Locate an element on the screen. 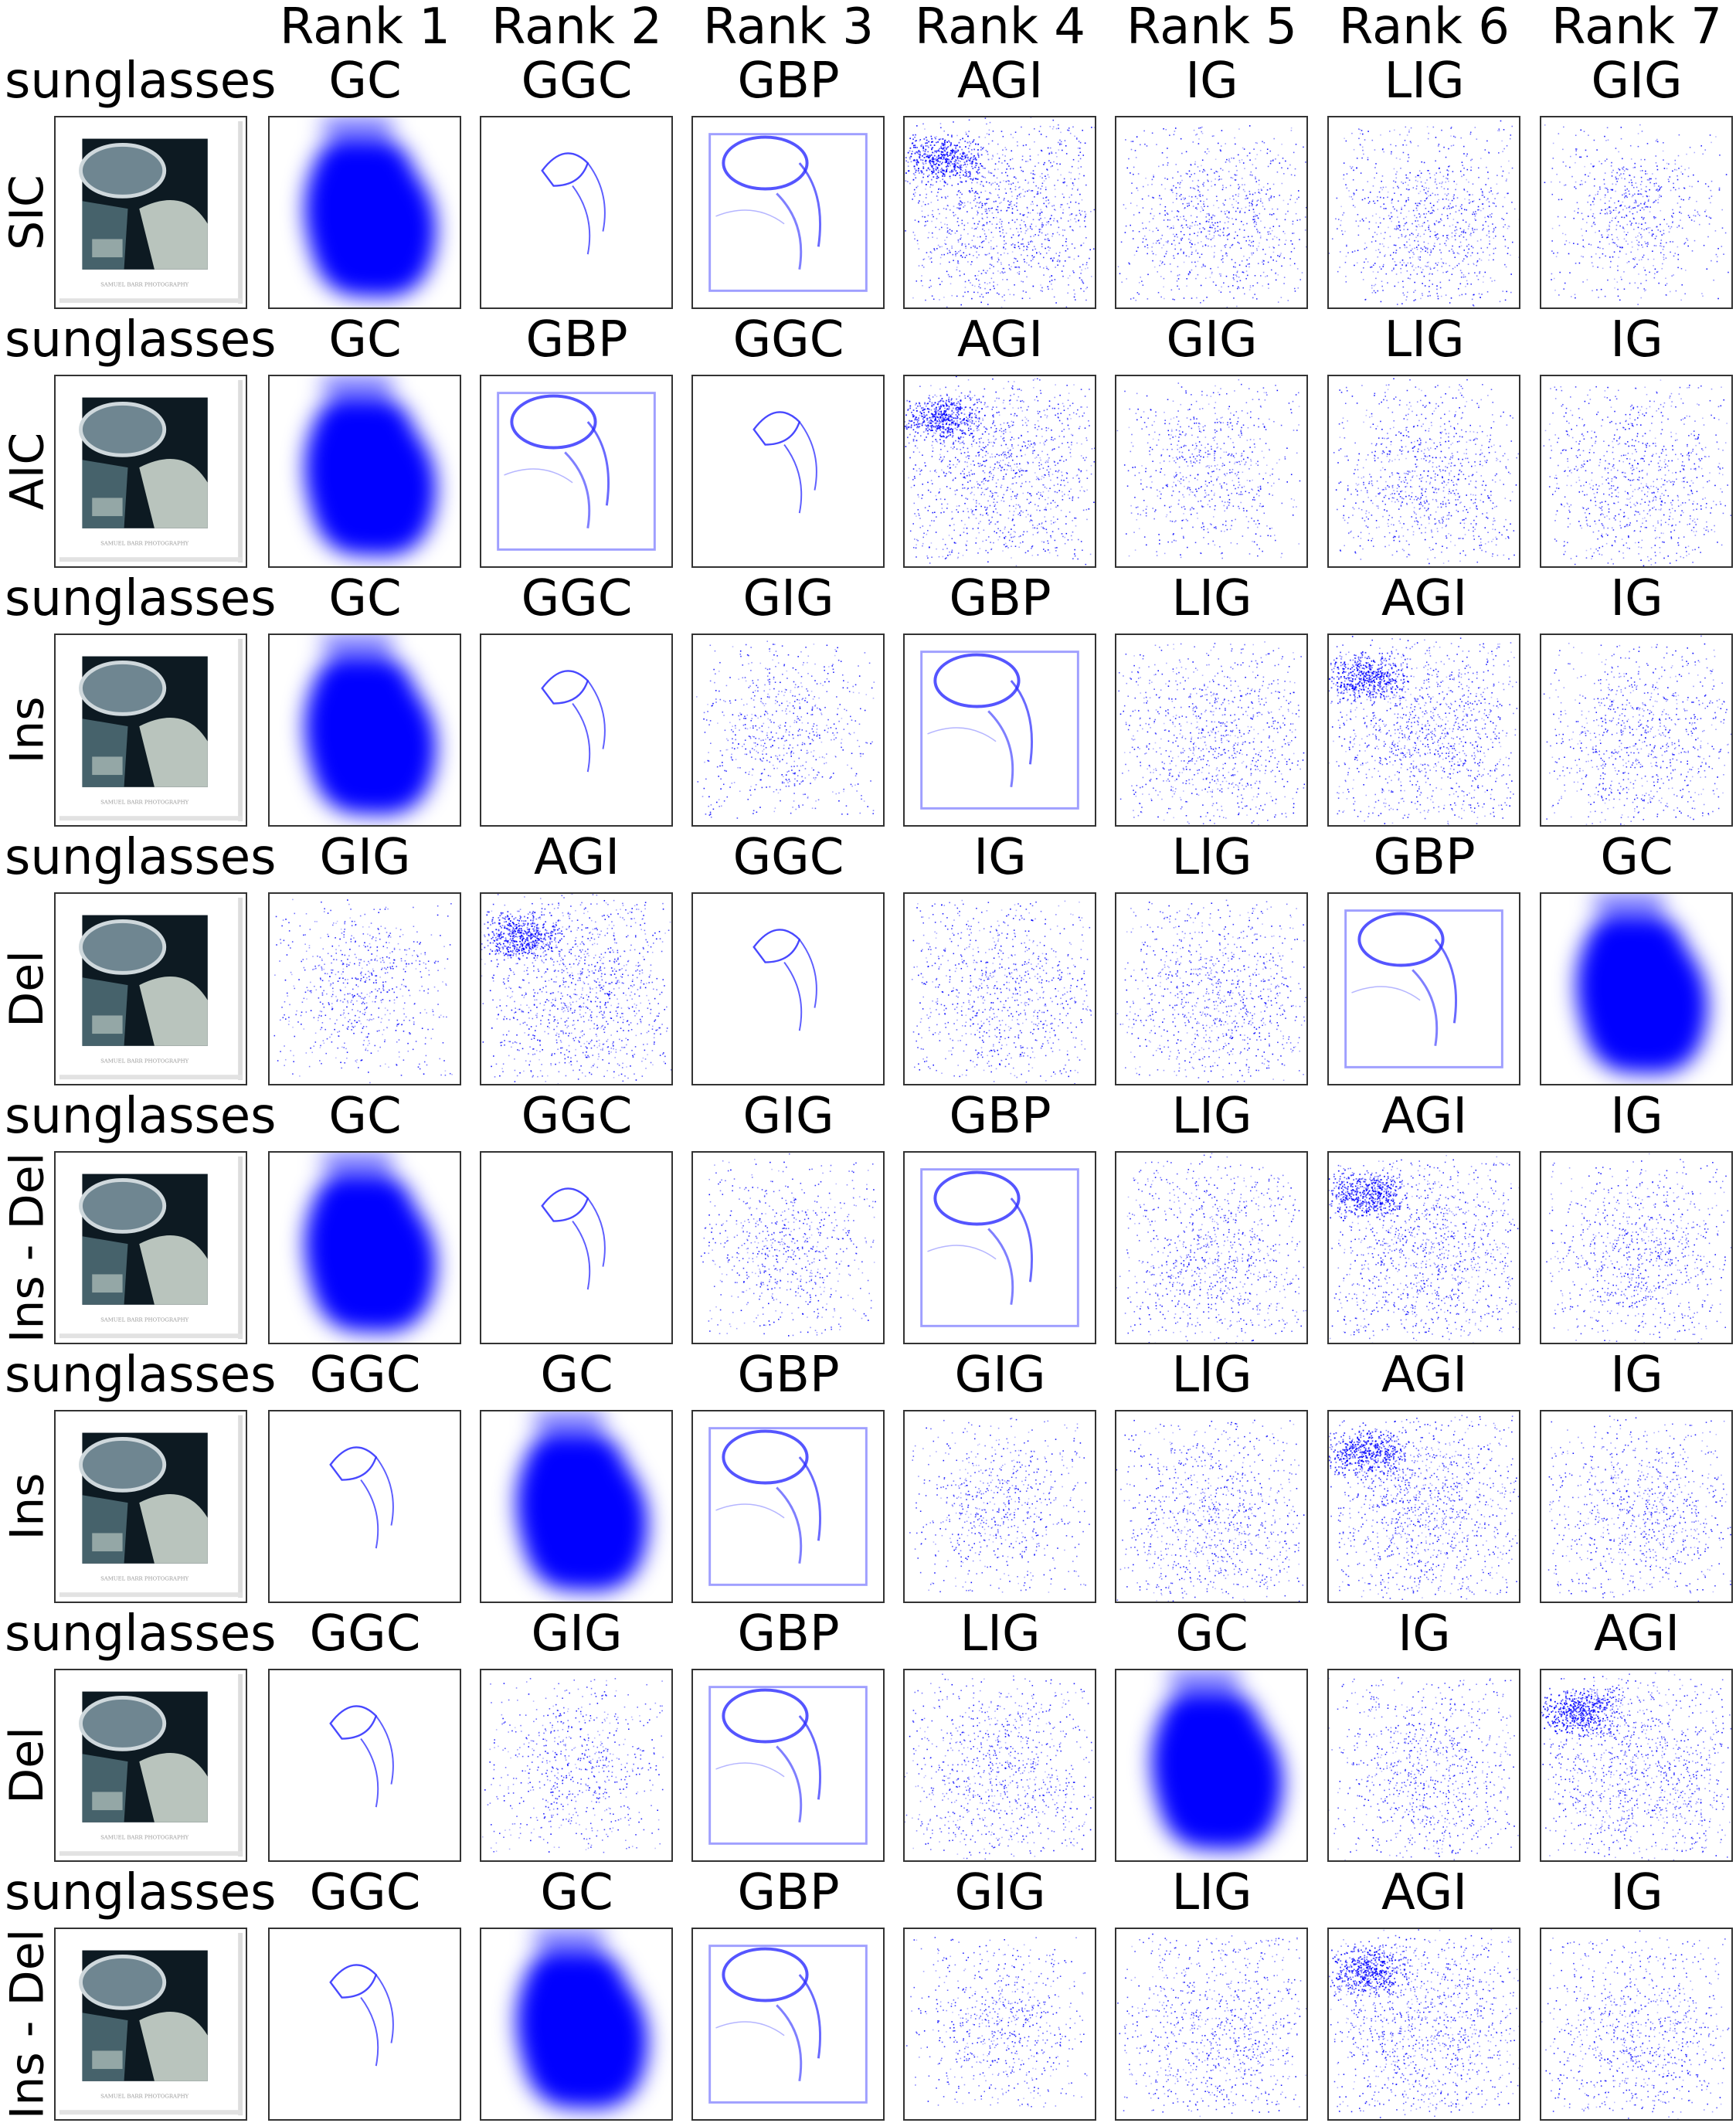 The image size is (1736, 2123). row-metric-label: AIC is located at coordinates (27, 472).